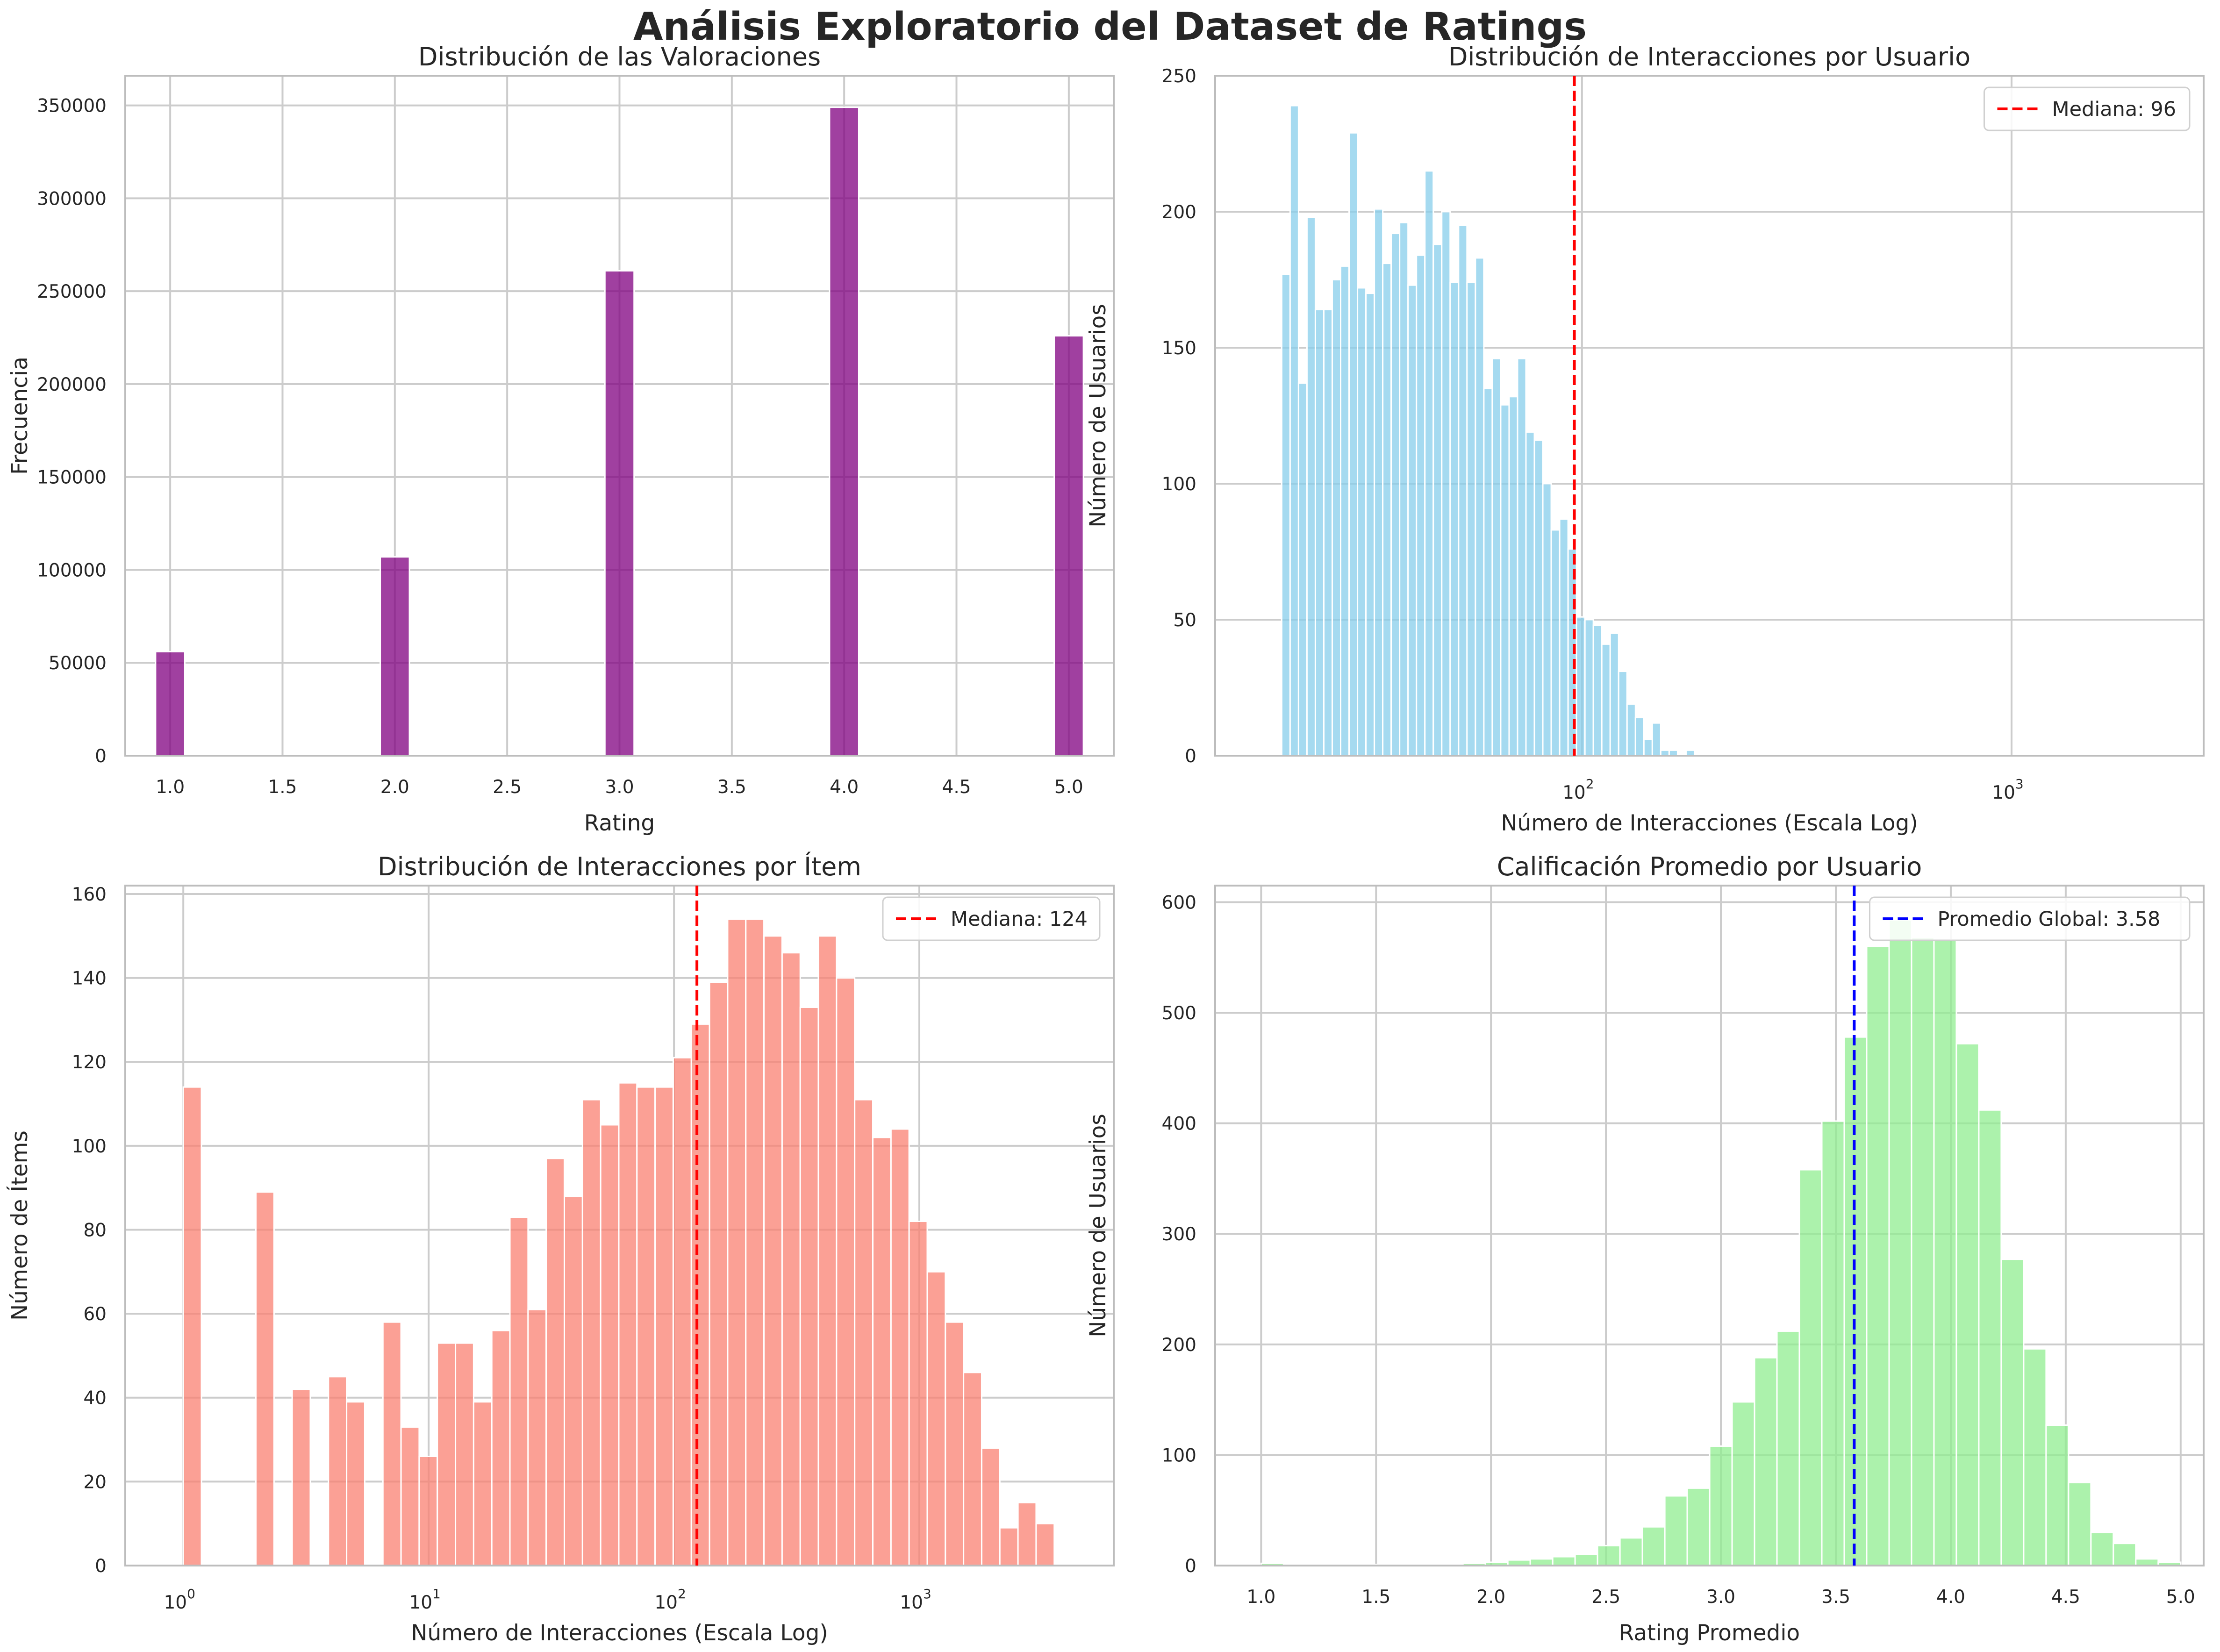  Describe the element at coordinates (1179, 76) in the screenshot. I see `y-tick-label: 250` at that location.